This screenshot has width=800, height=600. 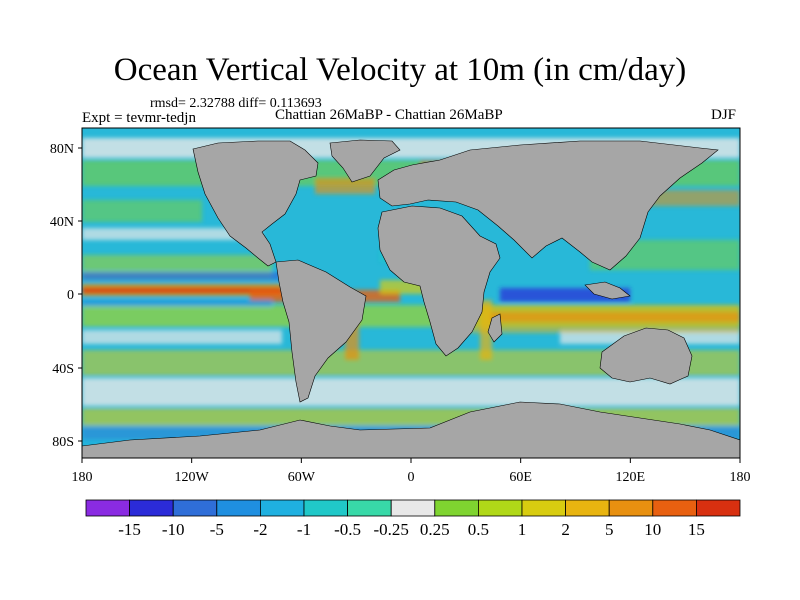 I want to click on lon-tick-label: 120E, so click(x=631, y=477).